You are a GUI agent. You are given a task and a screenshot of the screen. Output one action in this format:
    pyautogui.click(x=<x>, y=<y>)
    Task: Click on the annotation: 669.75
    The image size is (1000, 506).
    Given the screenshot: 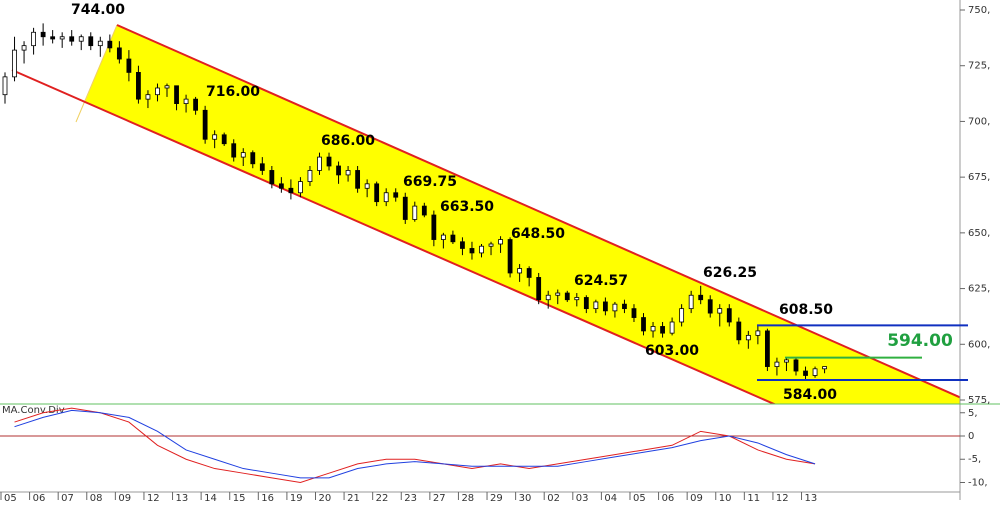 What is the action you would take?
    pyautogui.click(x=430, y=182)
    